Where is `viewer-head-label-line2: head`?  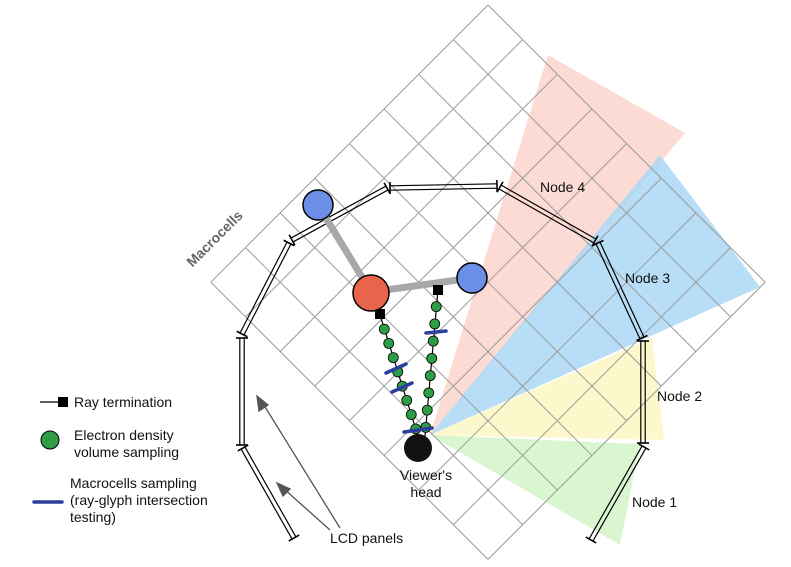 viewer-head-label-line2: head is located at coordinates (425, 492).